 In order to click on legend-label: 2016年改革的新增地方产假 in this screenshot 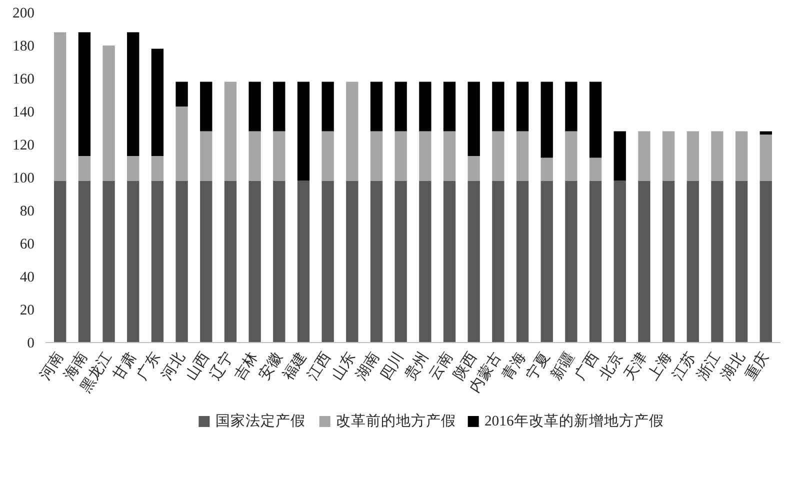, I will do `click(574, 421)`.